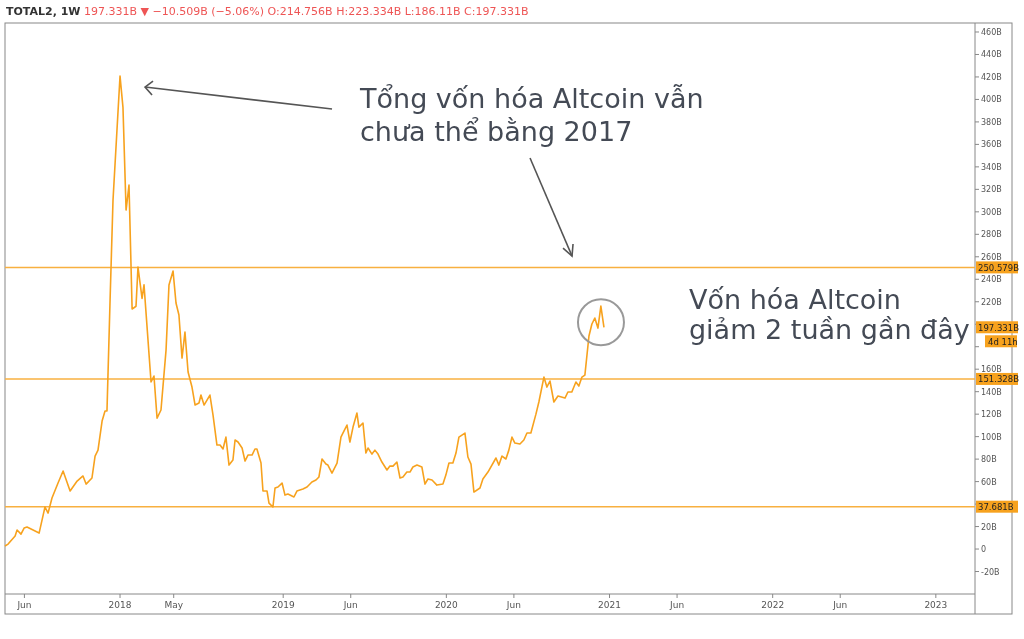  Describe the element at coordinates (996, 507) in the screenshot. I see `ref-line-label: 37.681B` at that location.